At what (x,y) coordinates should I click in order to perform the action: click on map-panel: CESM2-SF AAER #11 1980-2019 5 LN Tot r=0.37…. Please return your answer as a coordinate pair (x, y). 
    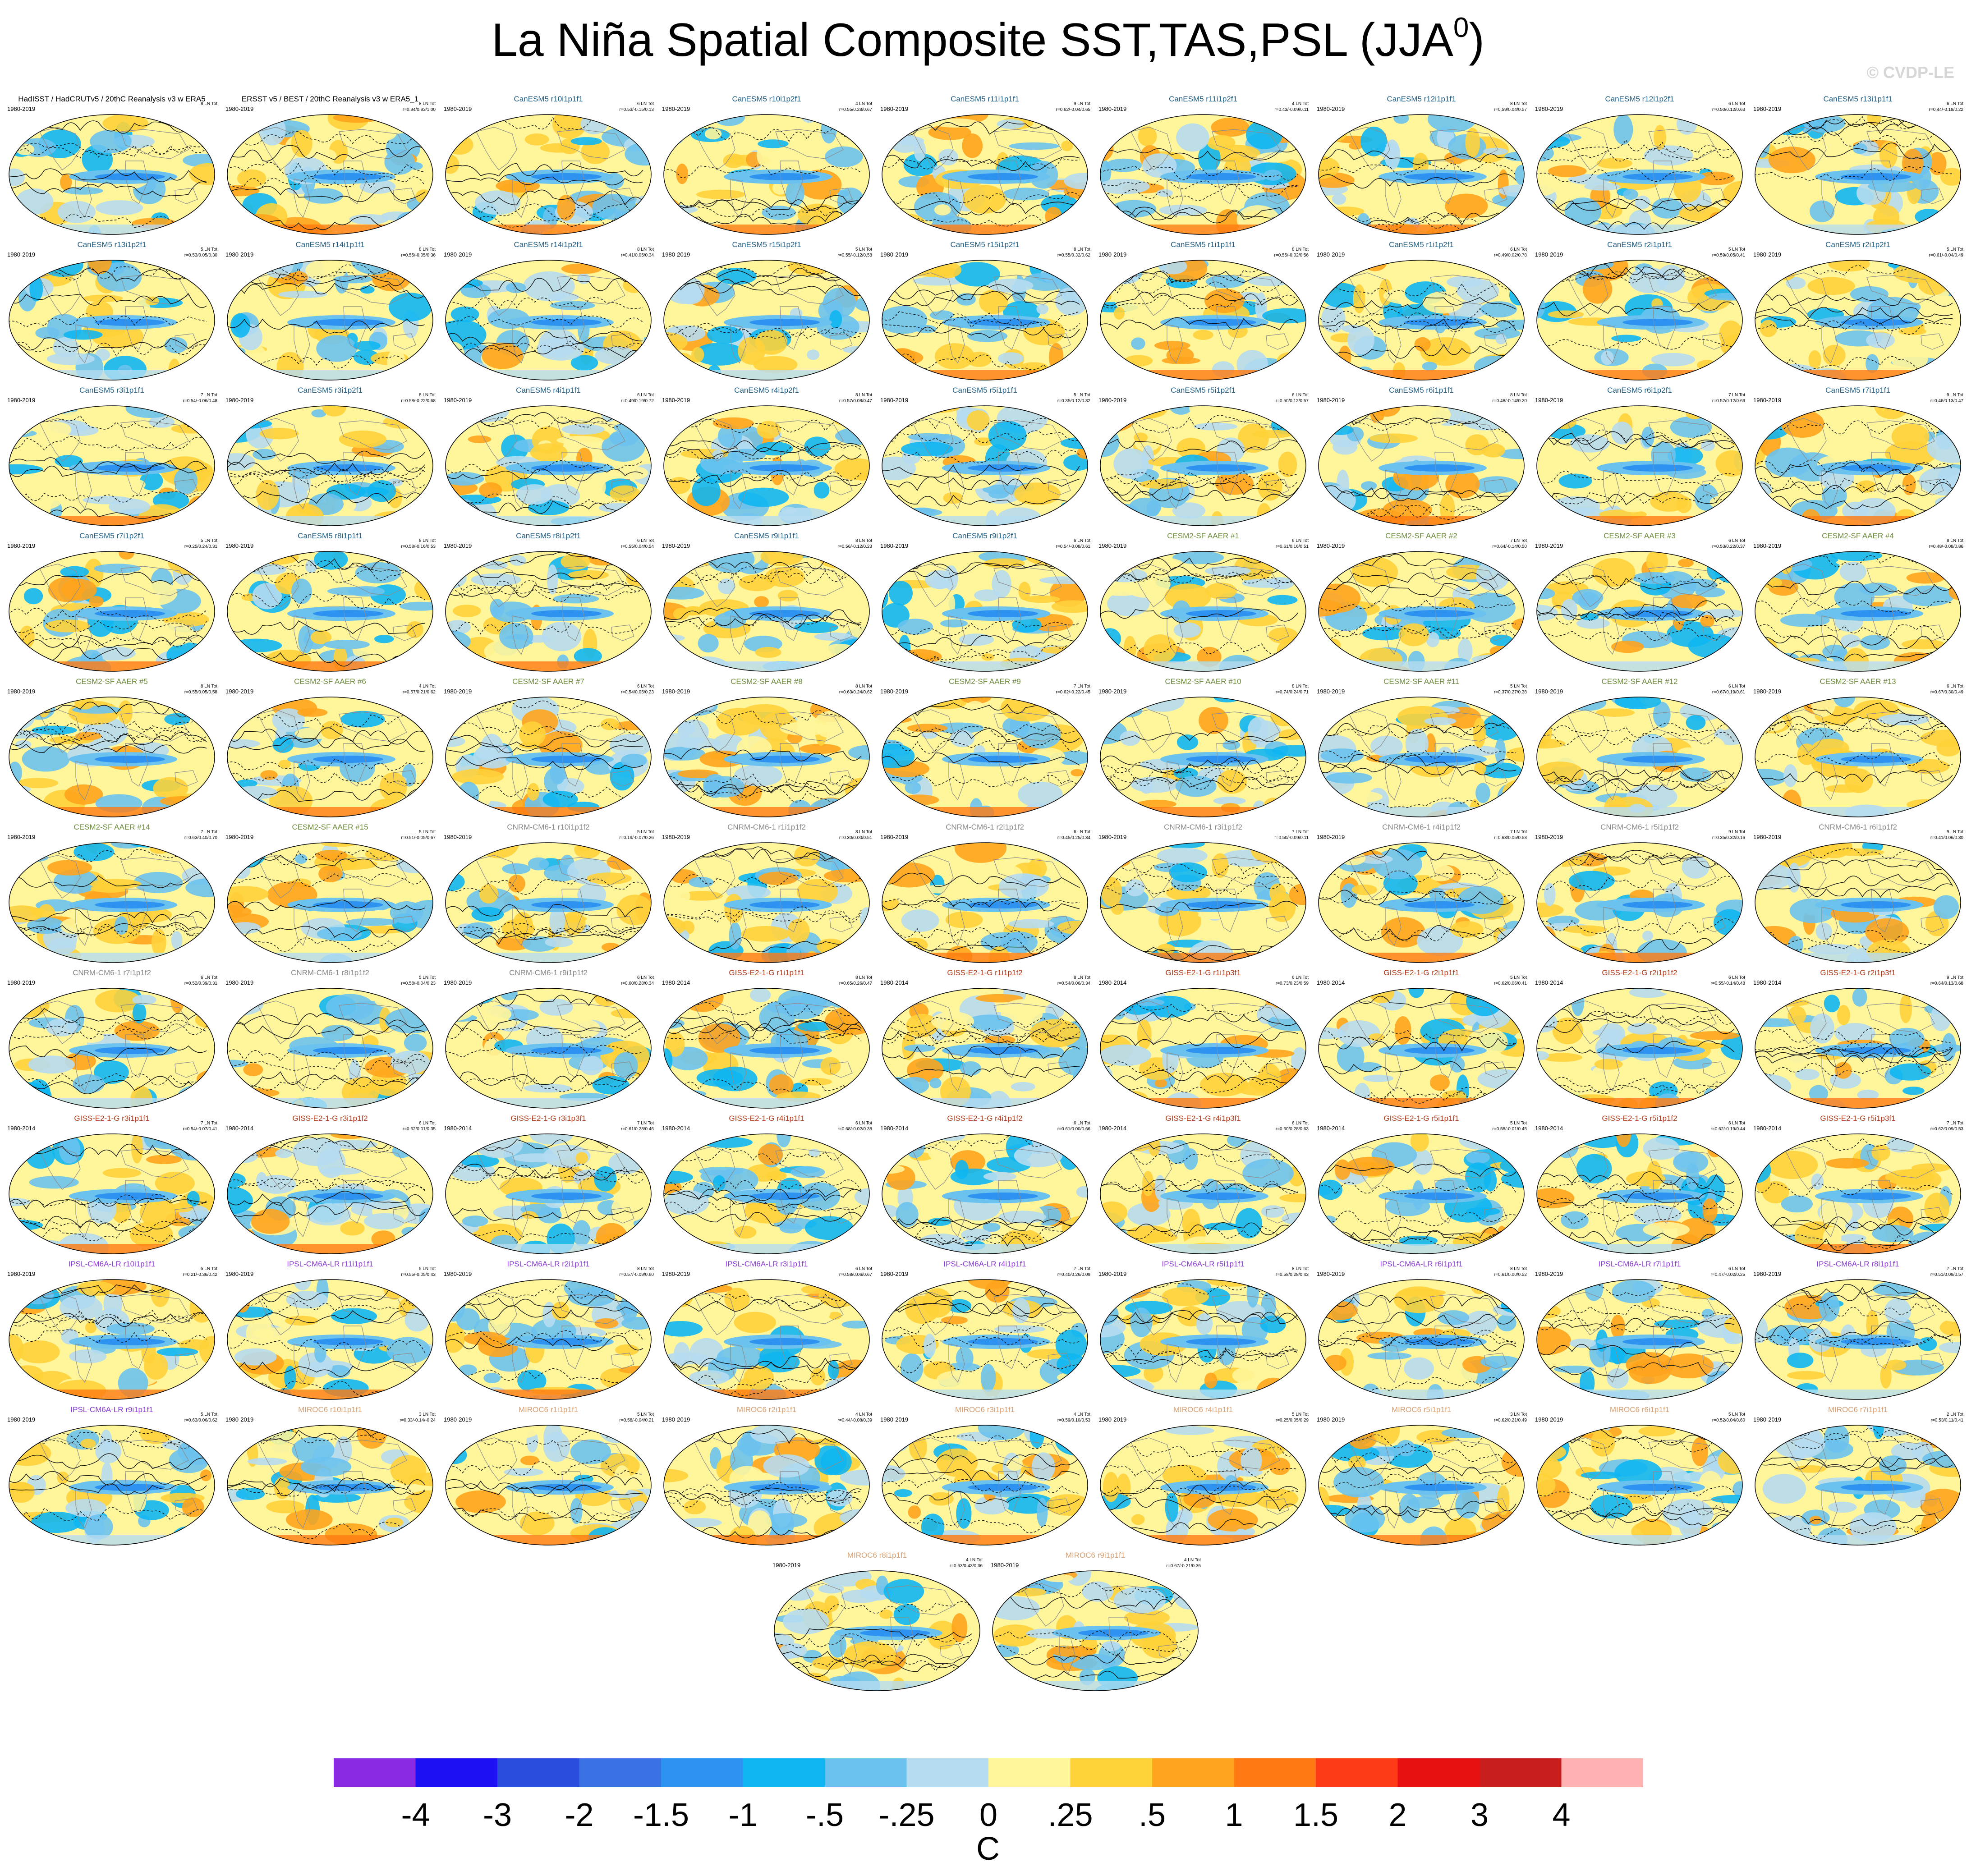
    Looking at the image, I should click on (1421, 749).